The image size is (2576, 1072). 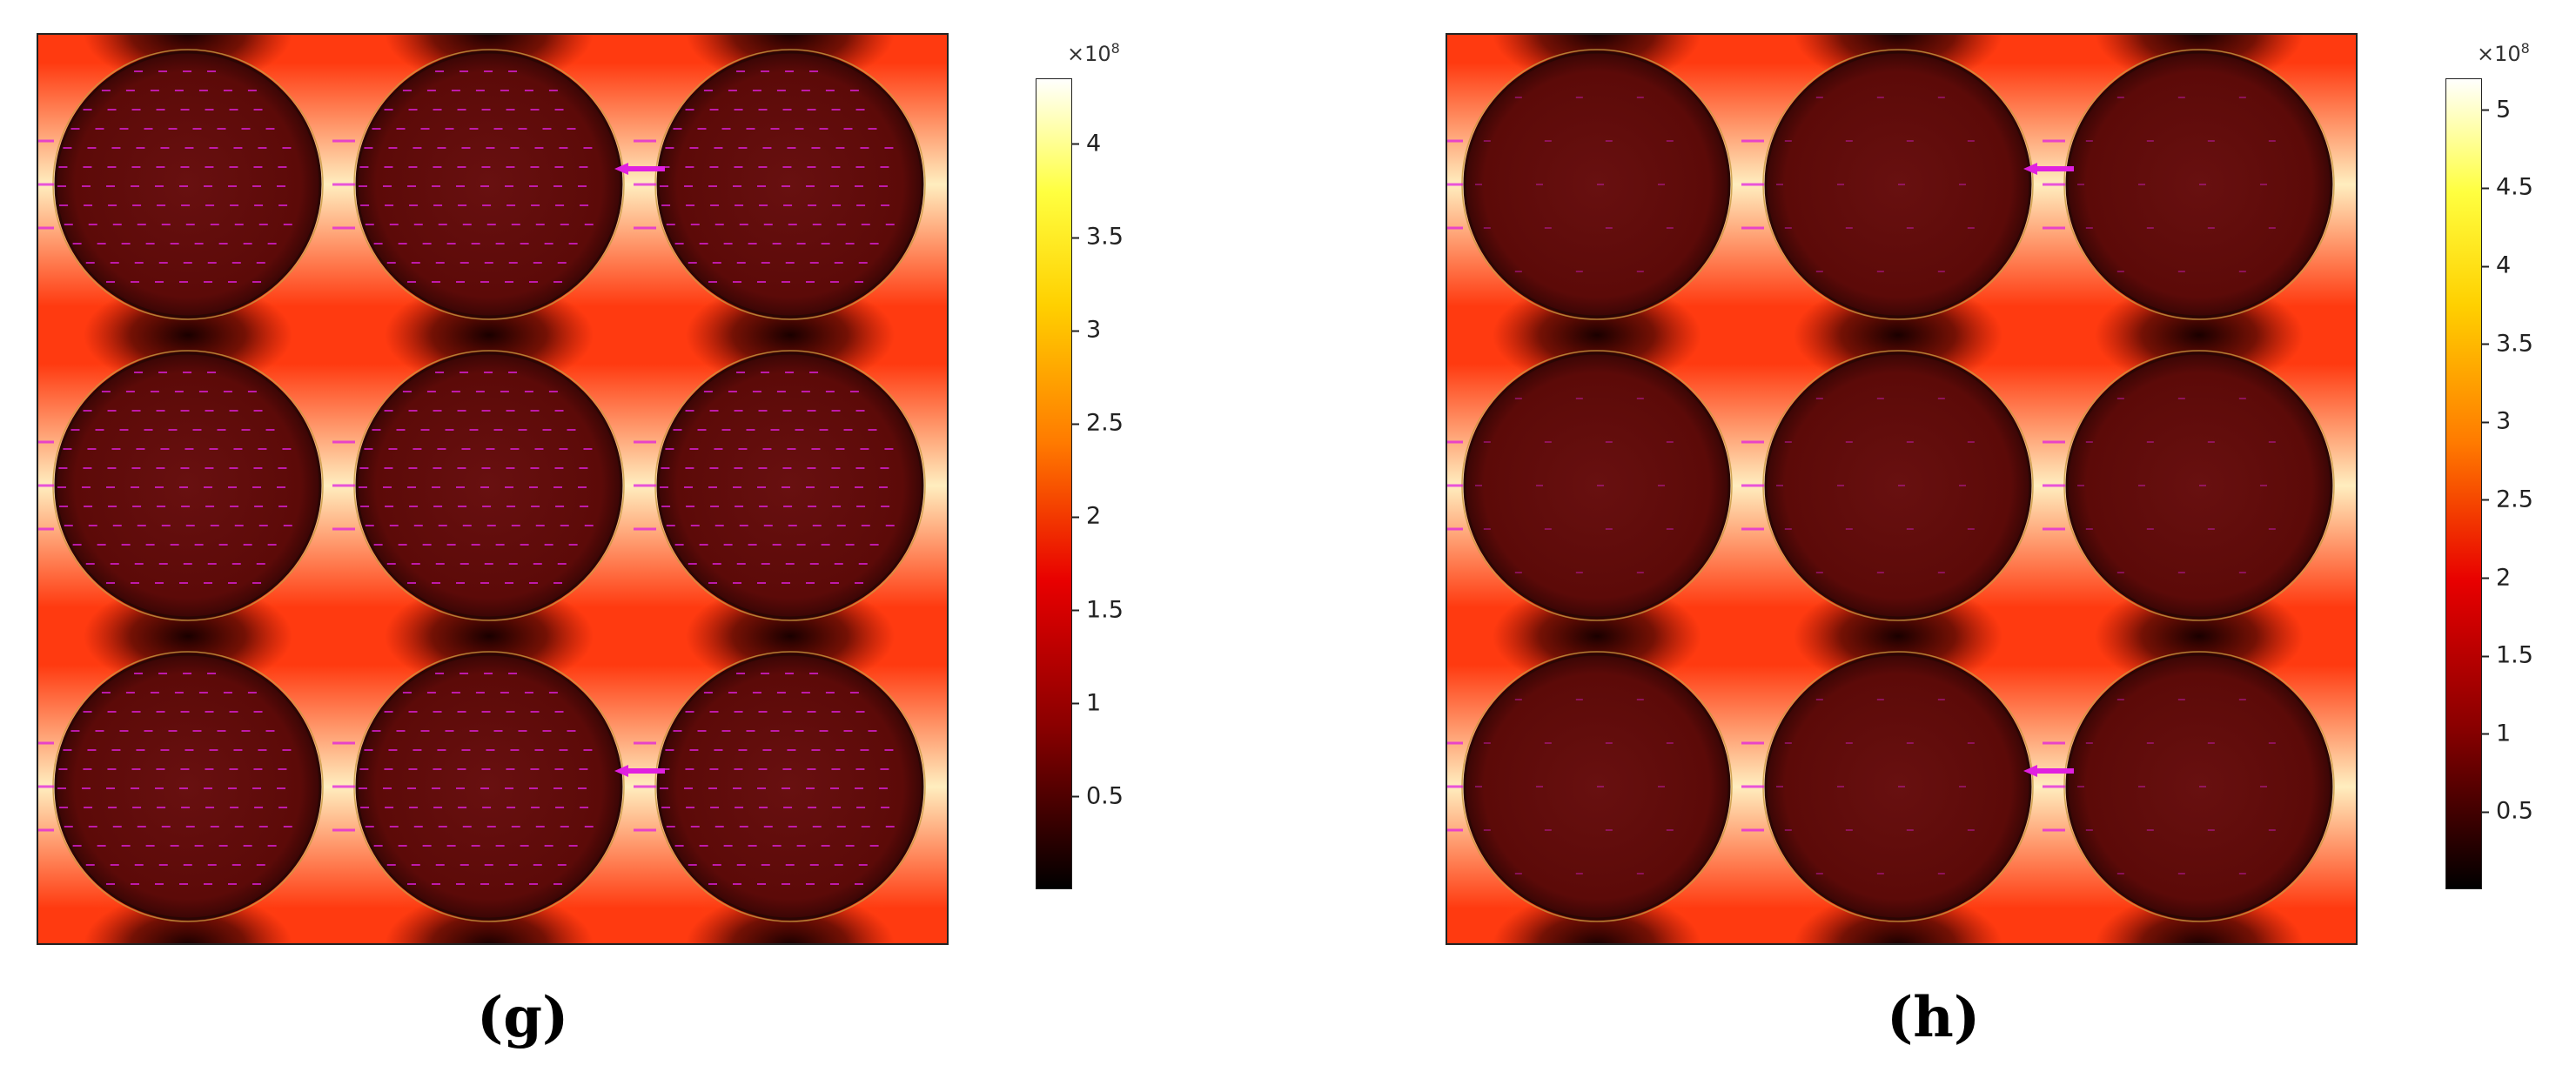 I want to click on colorbar-tick-label: 4.5, so click(x=2507, y=187).